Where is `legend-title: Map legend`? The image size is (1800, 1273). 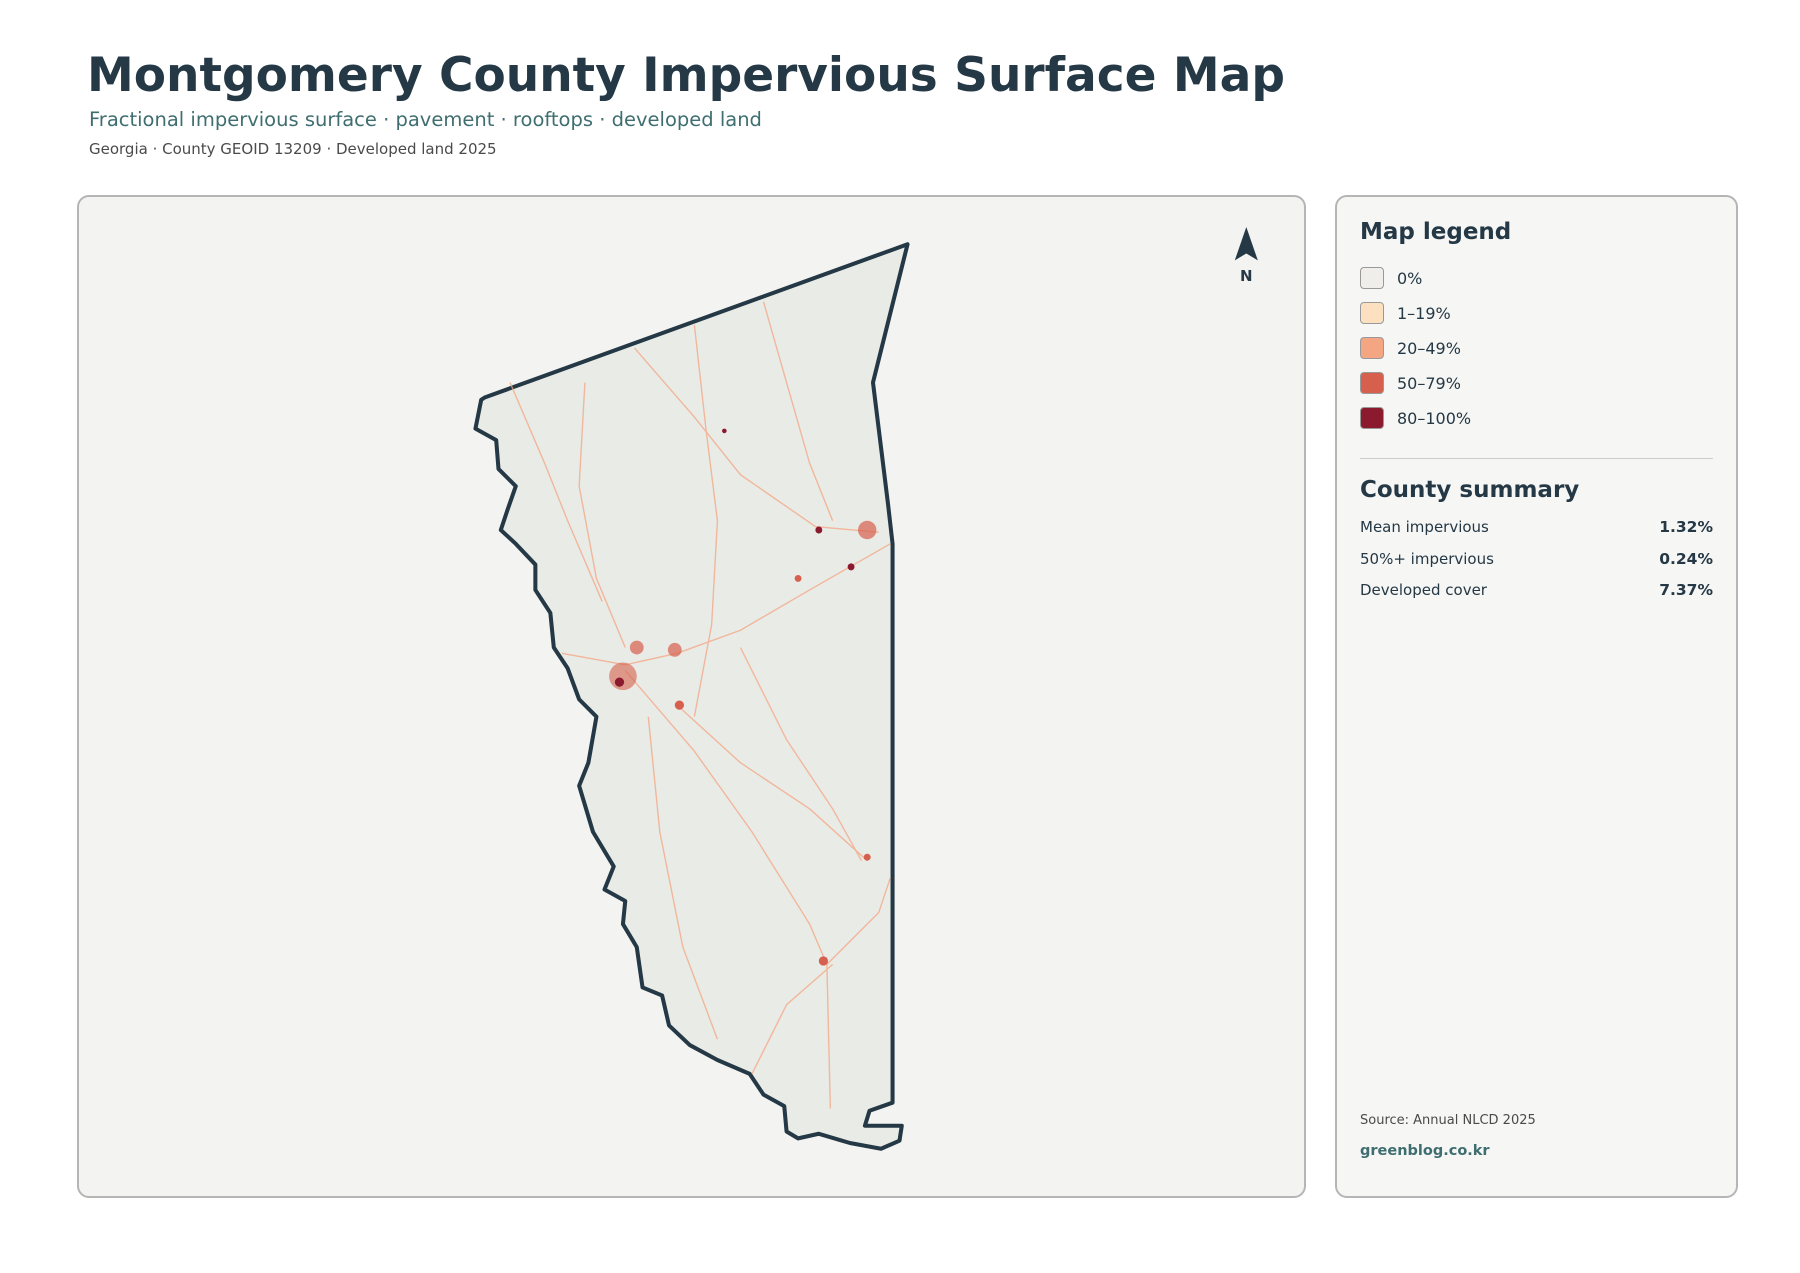 legend-title: Map legend is located at coordinates (1436, 232).